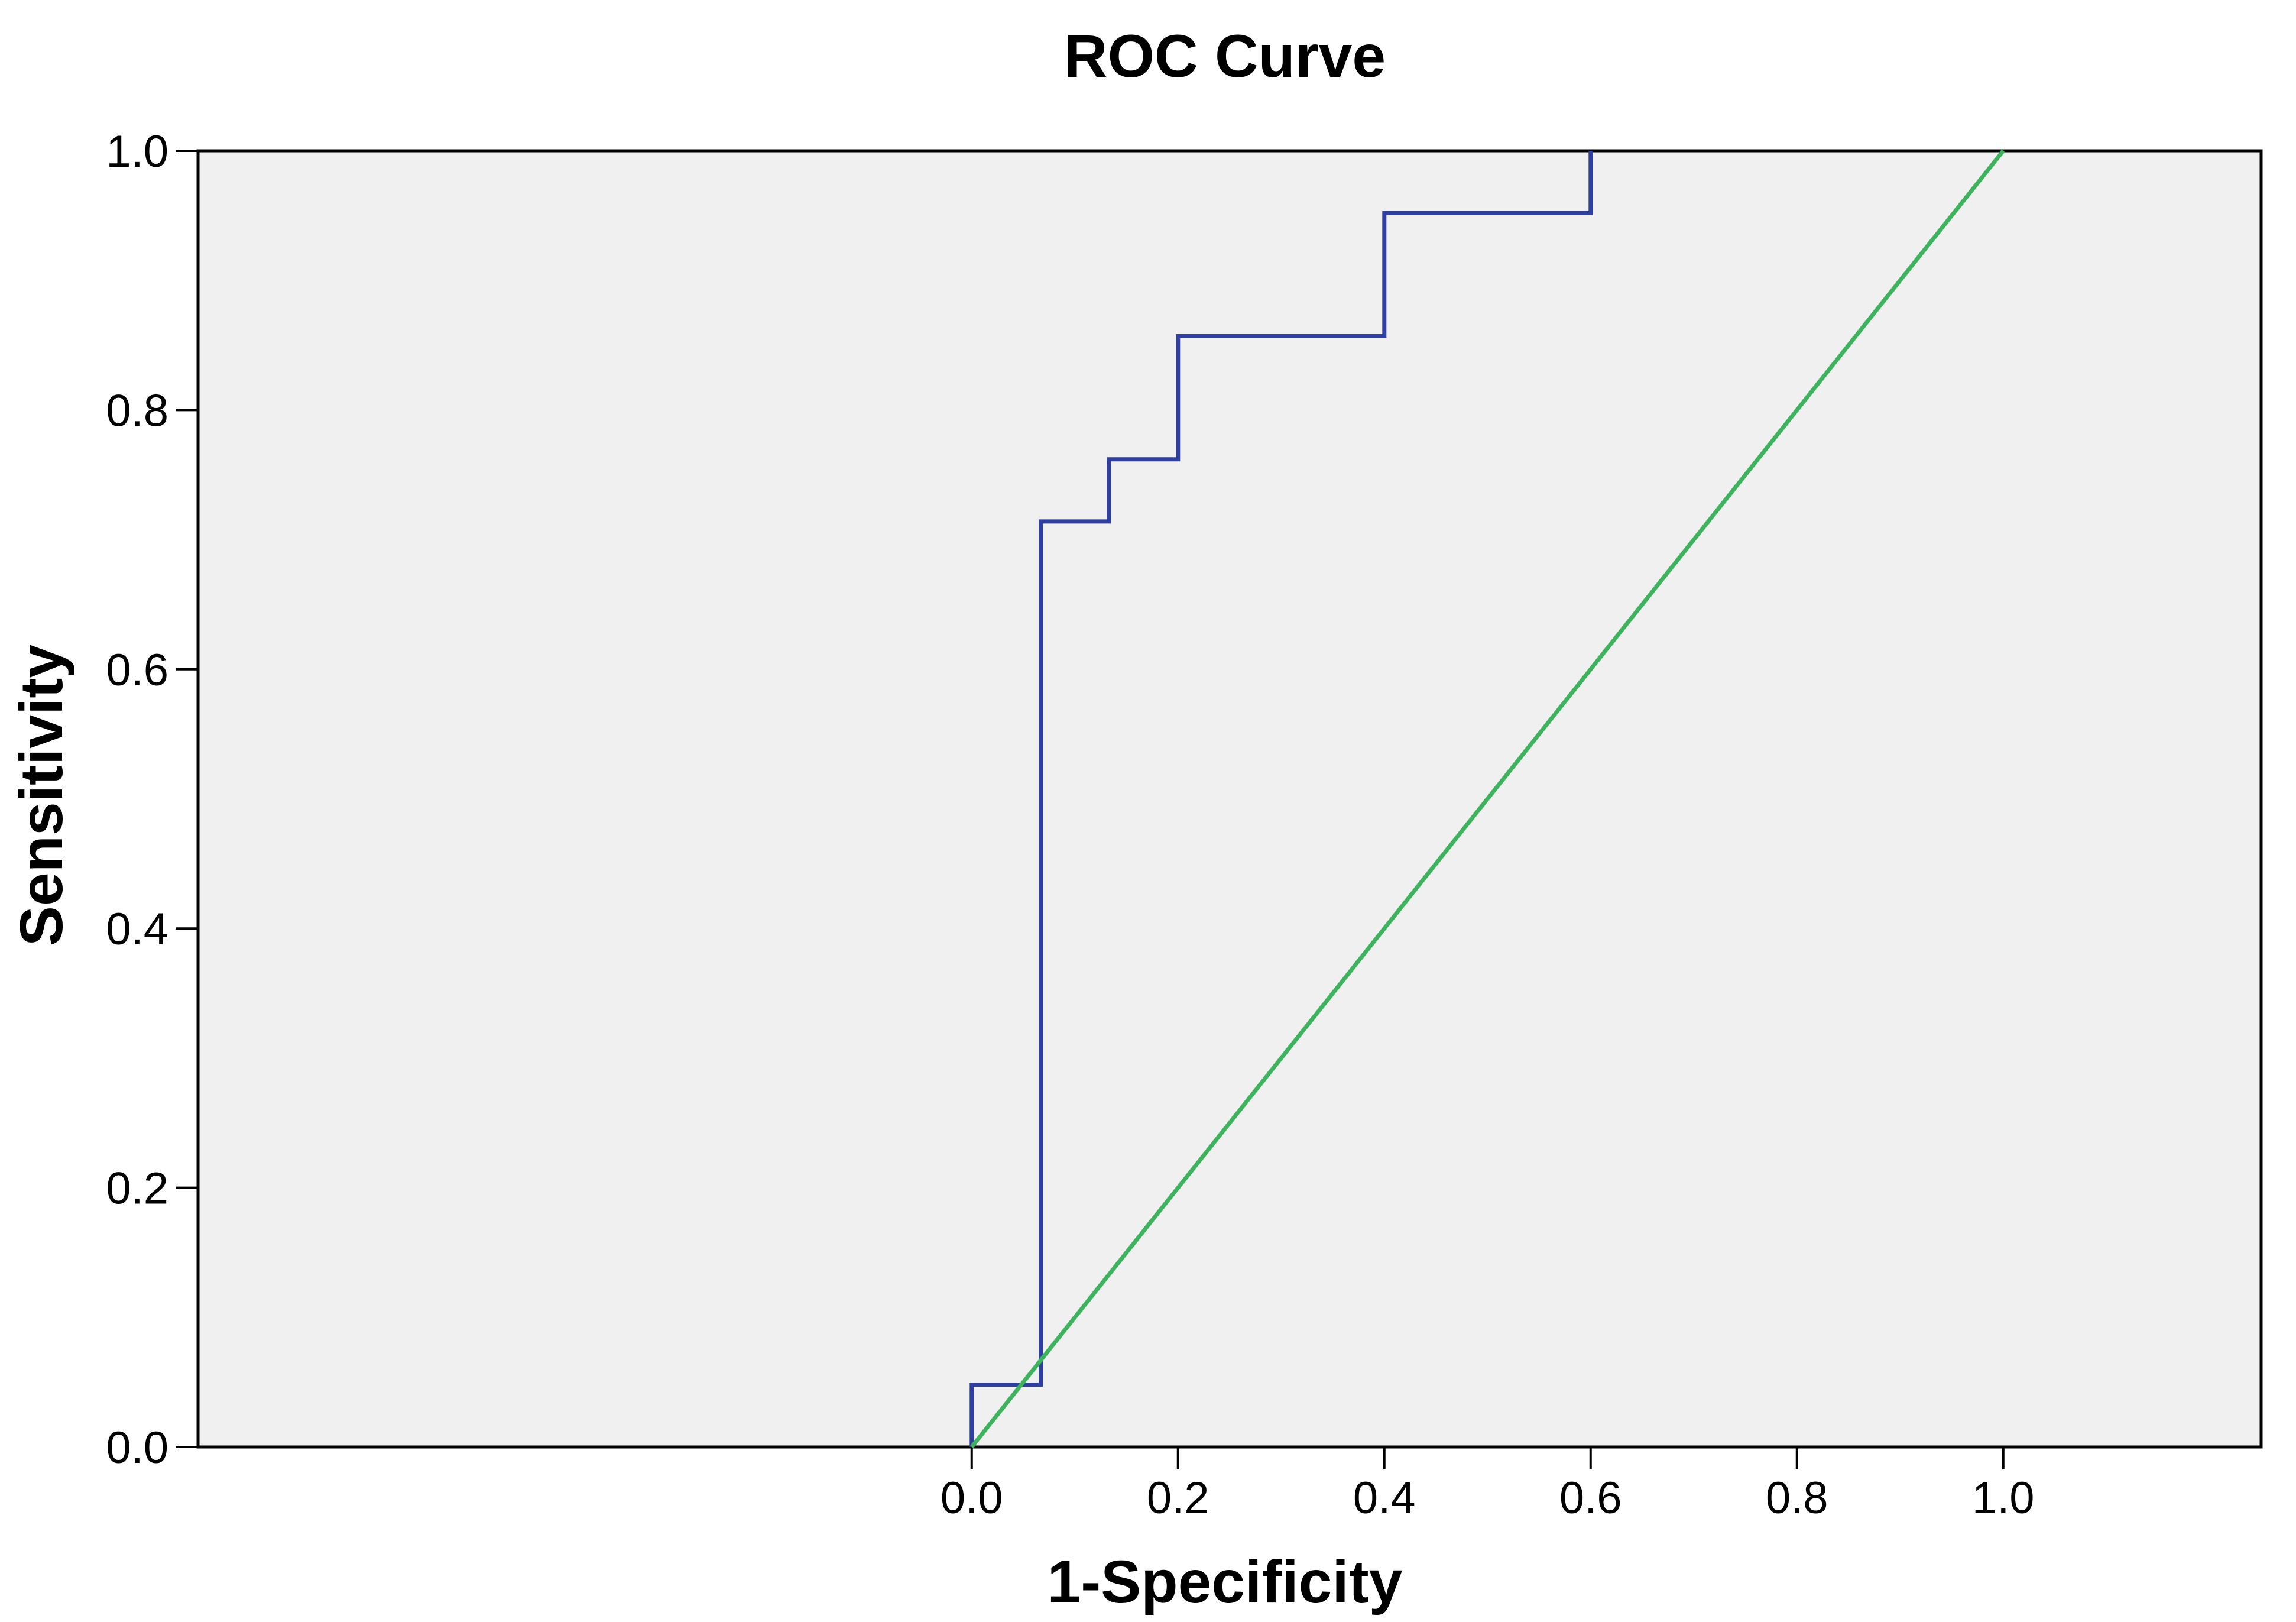 The height and width of the screenshot is (1622, 2296). What do you see at coordinates (137, 152) in the screenshot?
I see `y-tick-label: 1.0` at bounding box center [137, 152].